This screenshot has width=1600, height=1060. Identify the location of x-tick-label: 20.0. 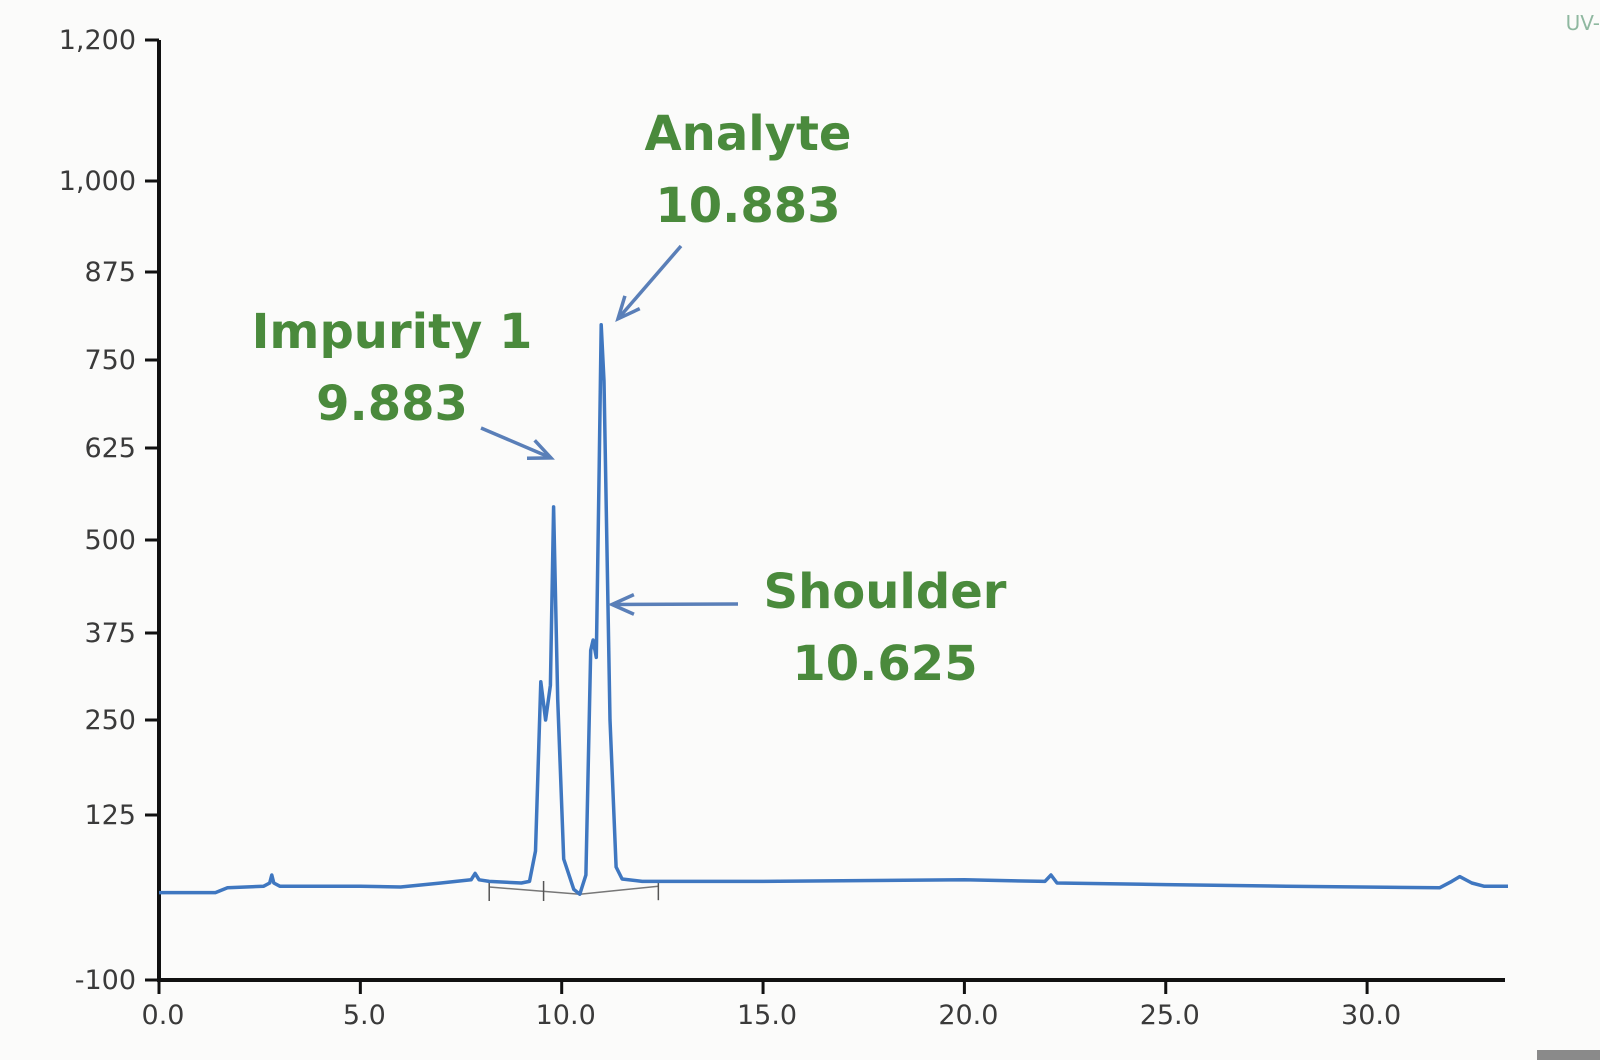
(968, 1015).